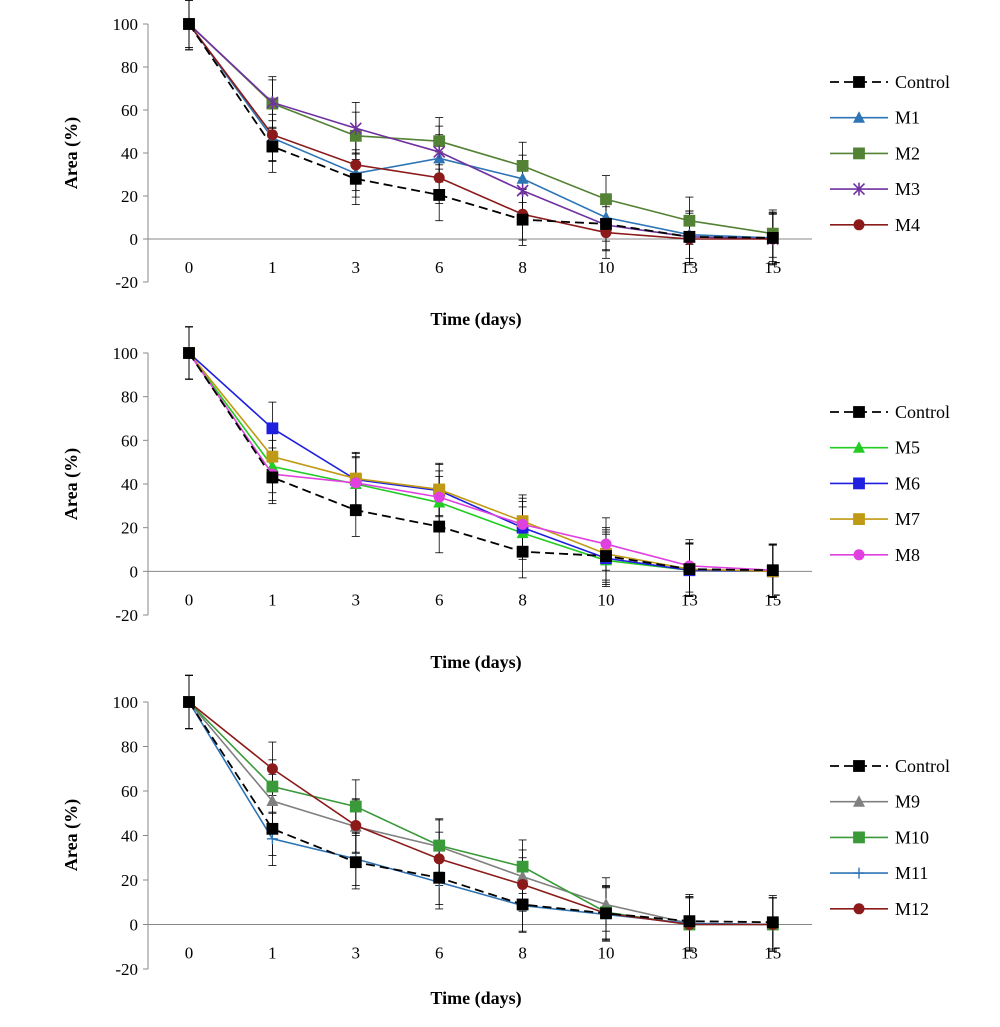 Image resolution: width=1000 pixels, height=1027 pixels. Describe the element at coordinates (689, 267) in the screenshot. I see `x-tick-label: 13` at that location.